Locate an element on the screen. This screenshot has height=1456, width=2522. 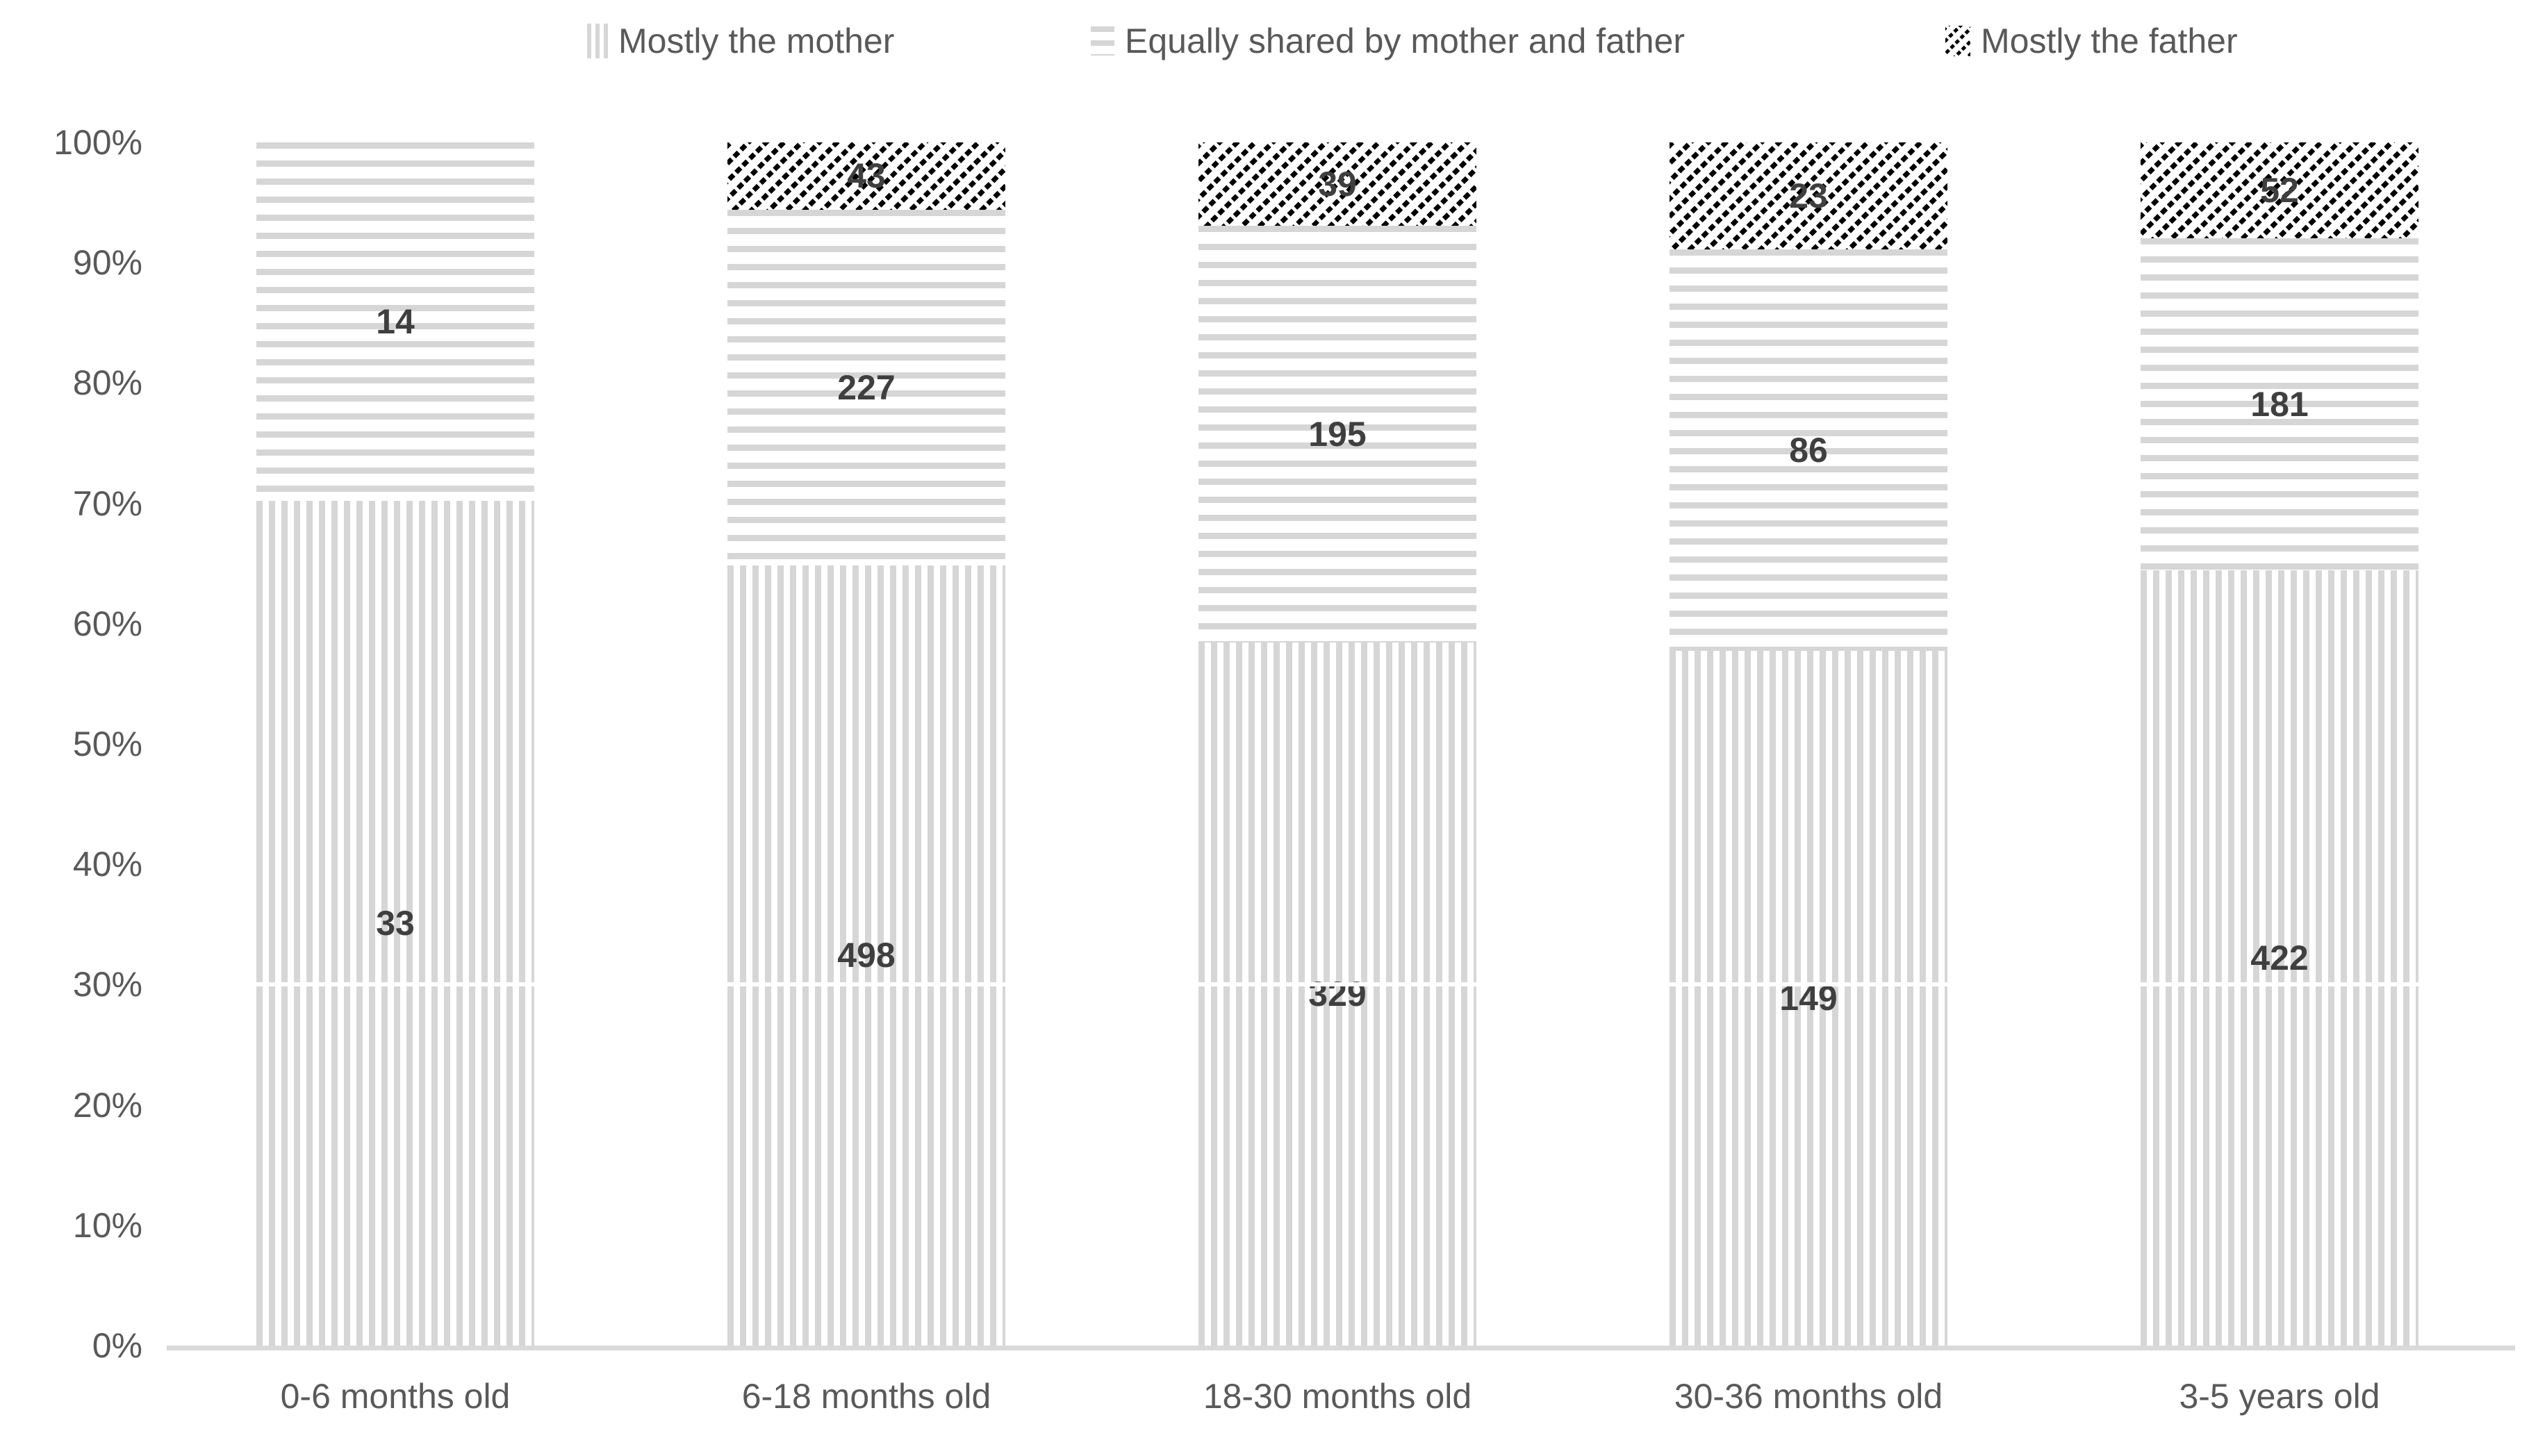
legend-item: Mostly the mother is located at coordinates (740, 41).